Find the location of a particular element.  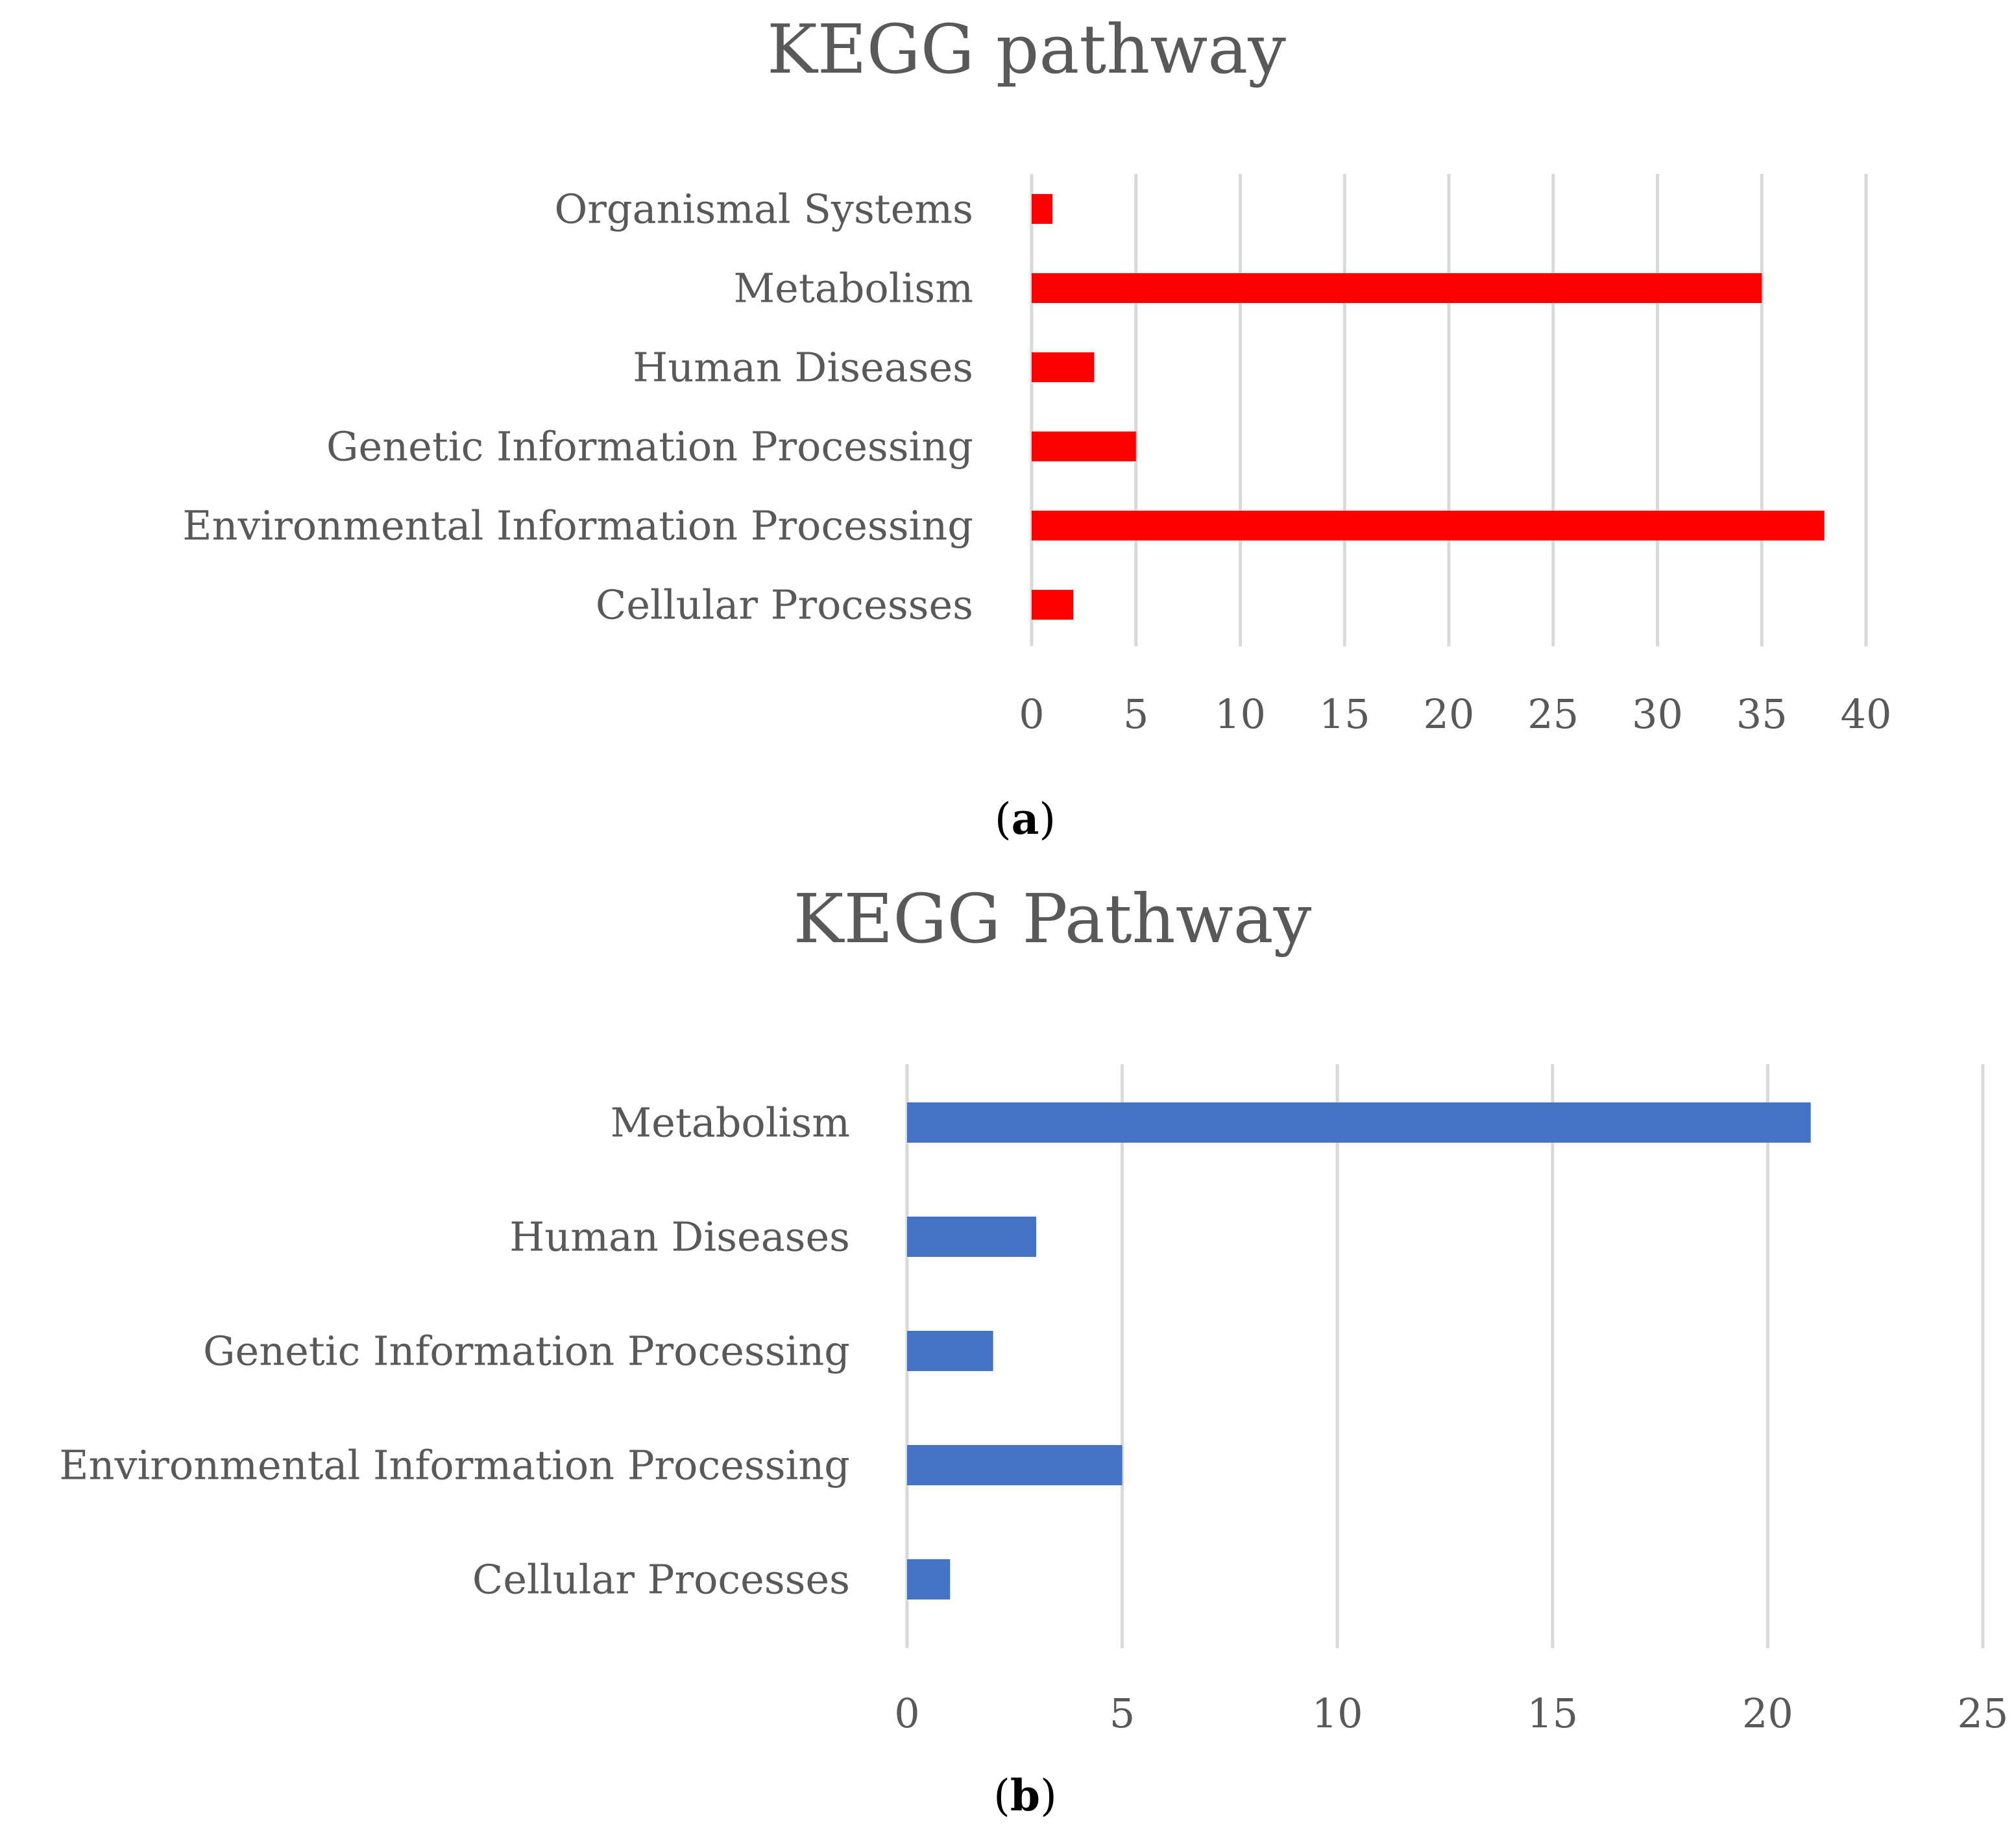

chart-a-panel-label: (a) is located at coordinates (1025, 819).